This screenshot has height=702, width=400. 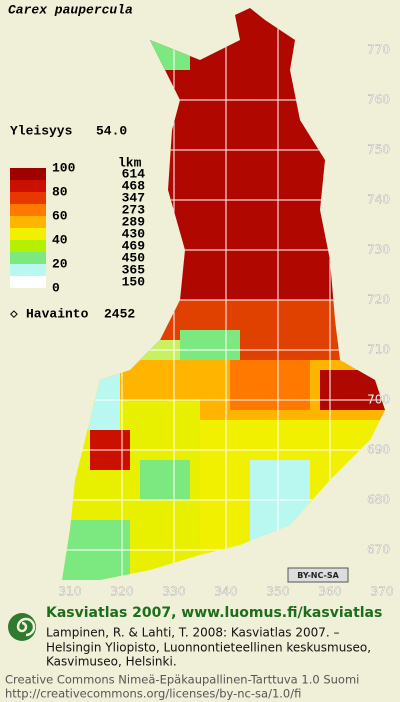 I want to click on observation-count: 2452, so click(x=119, y=313).